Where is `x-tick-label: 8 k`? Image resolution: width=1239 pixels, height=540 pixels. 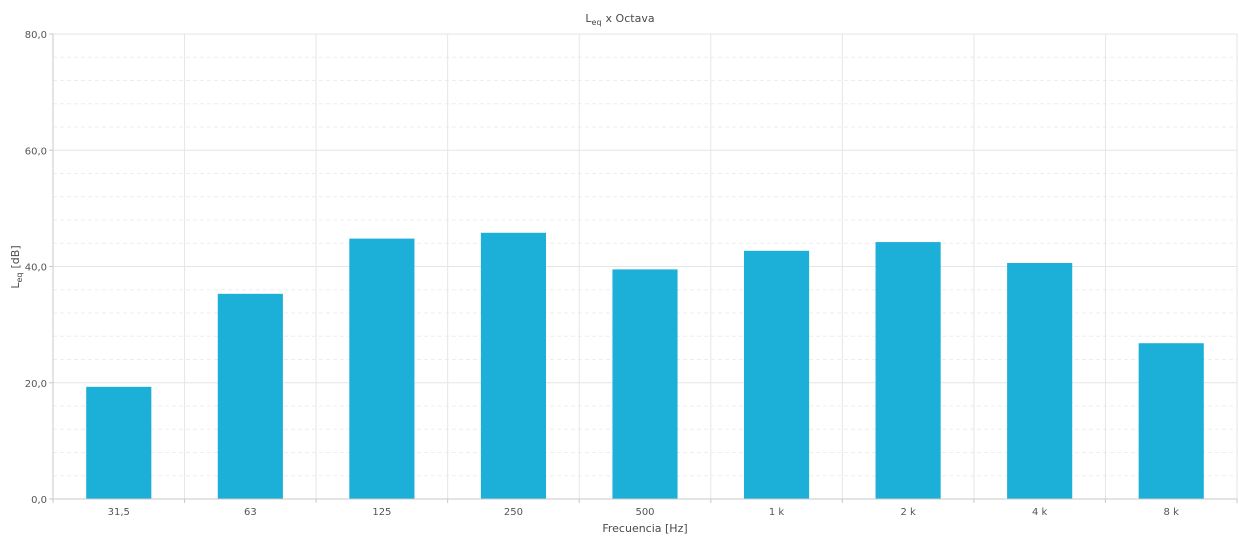
x-tick-label: 8 k is located at coordinates (1172, 512).